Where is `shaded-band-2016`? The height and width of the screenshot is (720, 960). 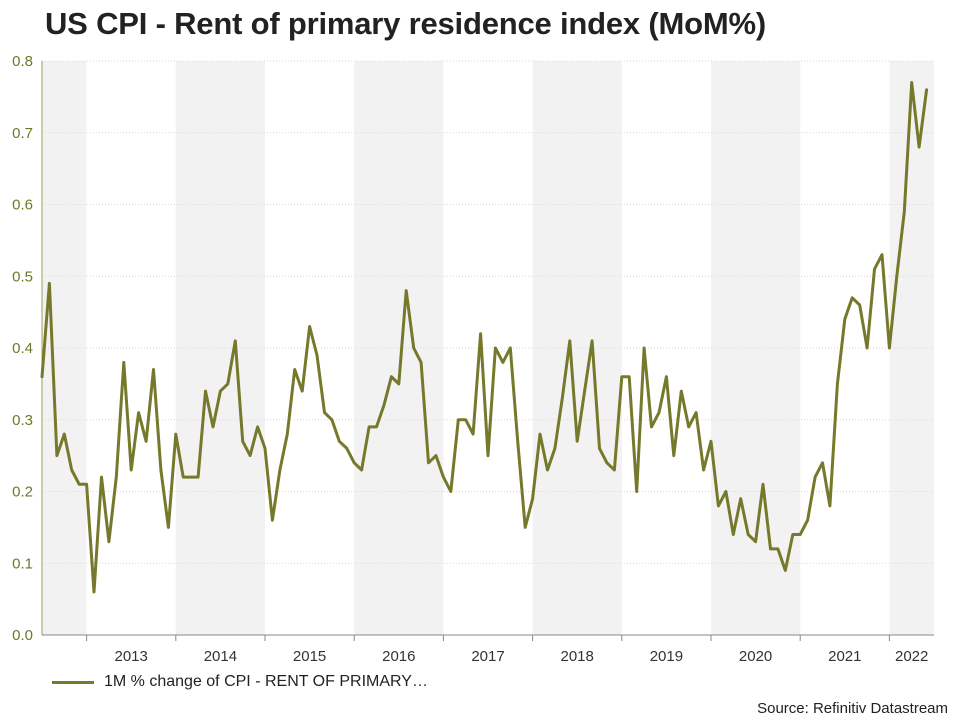
shaded-band-2016 is located at coordinates (399, 348).